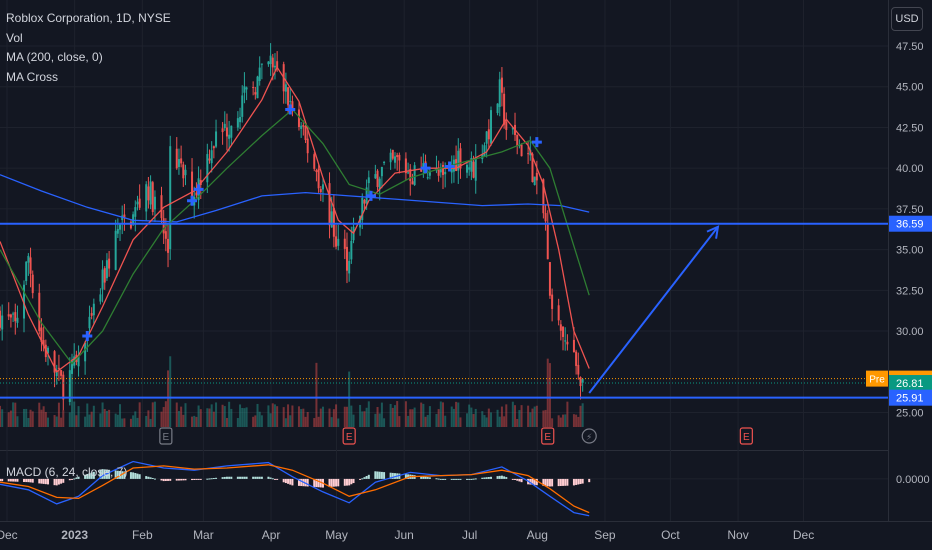 The height and width of the screenshot is (550, 932). What do you see at coordinates (425, 168) in the screenshot?
I see `cross-marker` at bounding box center [425, 168].